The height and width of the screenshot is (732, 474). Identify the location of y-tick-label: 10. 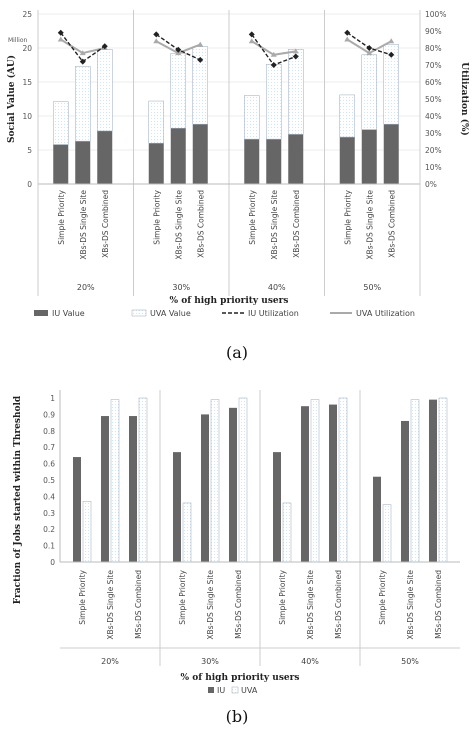
(27, 116).